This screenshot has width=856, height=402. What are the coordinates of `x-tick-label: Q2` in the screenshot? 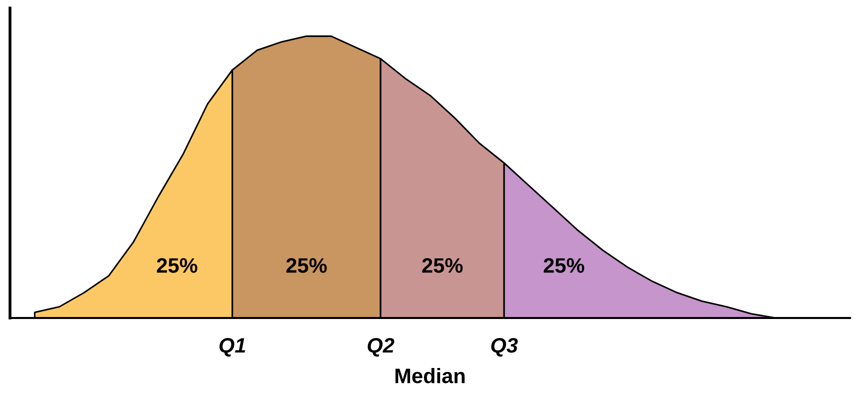 It's located at (381, 347).